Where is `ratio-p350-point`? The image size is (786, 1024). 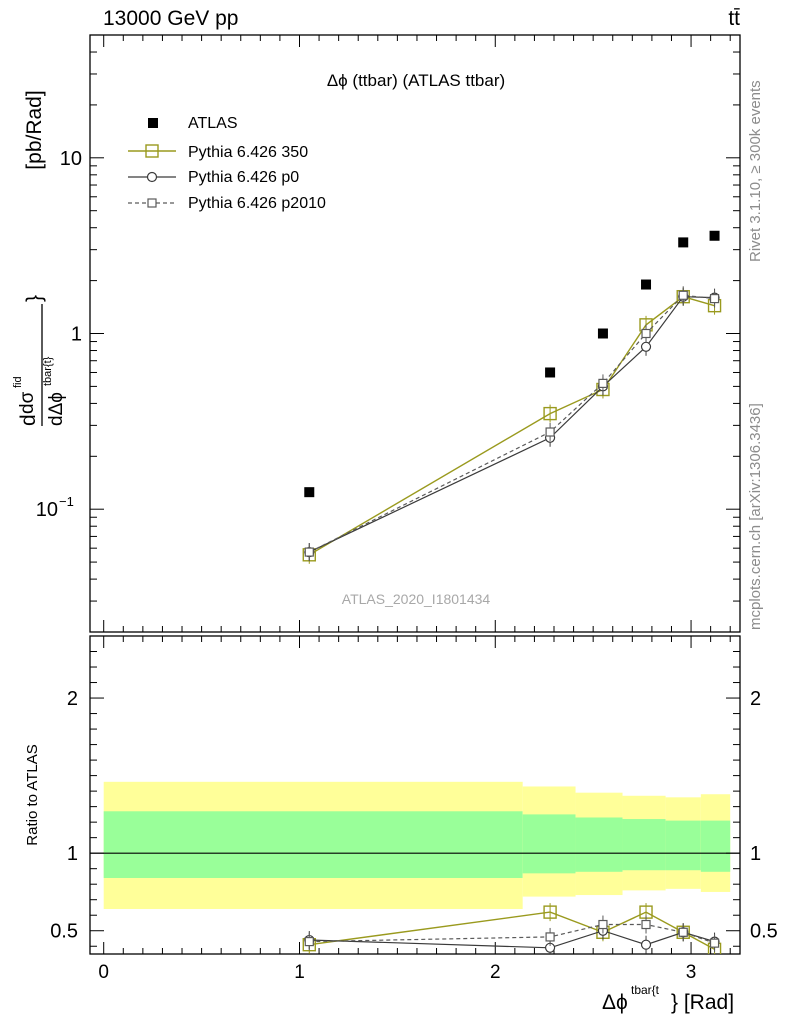 ratio-p350-point is located at coordinates (550, 912).